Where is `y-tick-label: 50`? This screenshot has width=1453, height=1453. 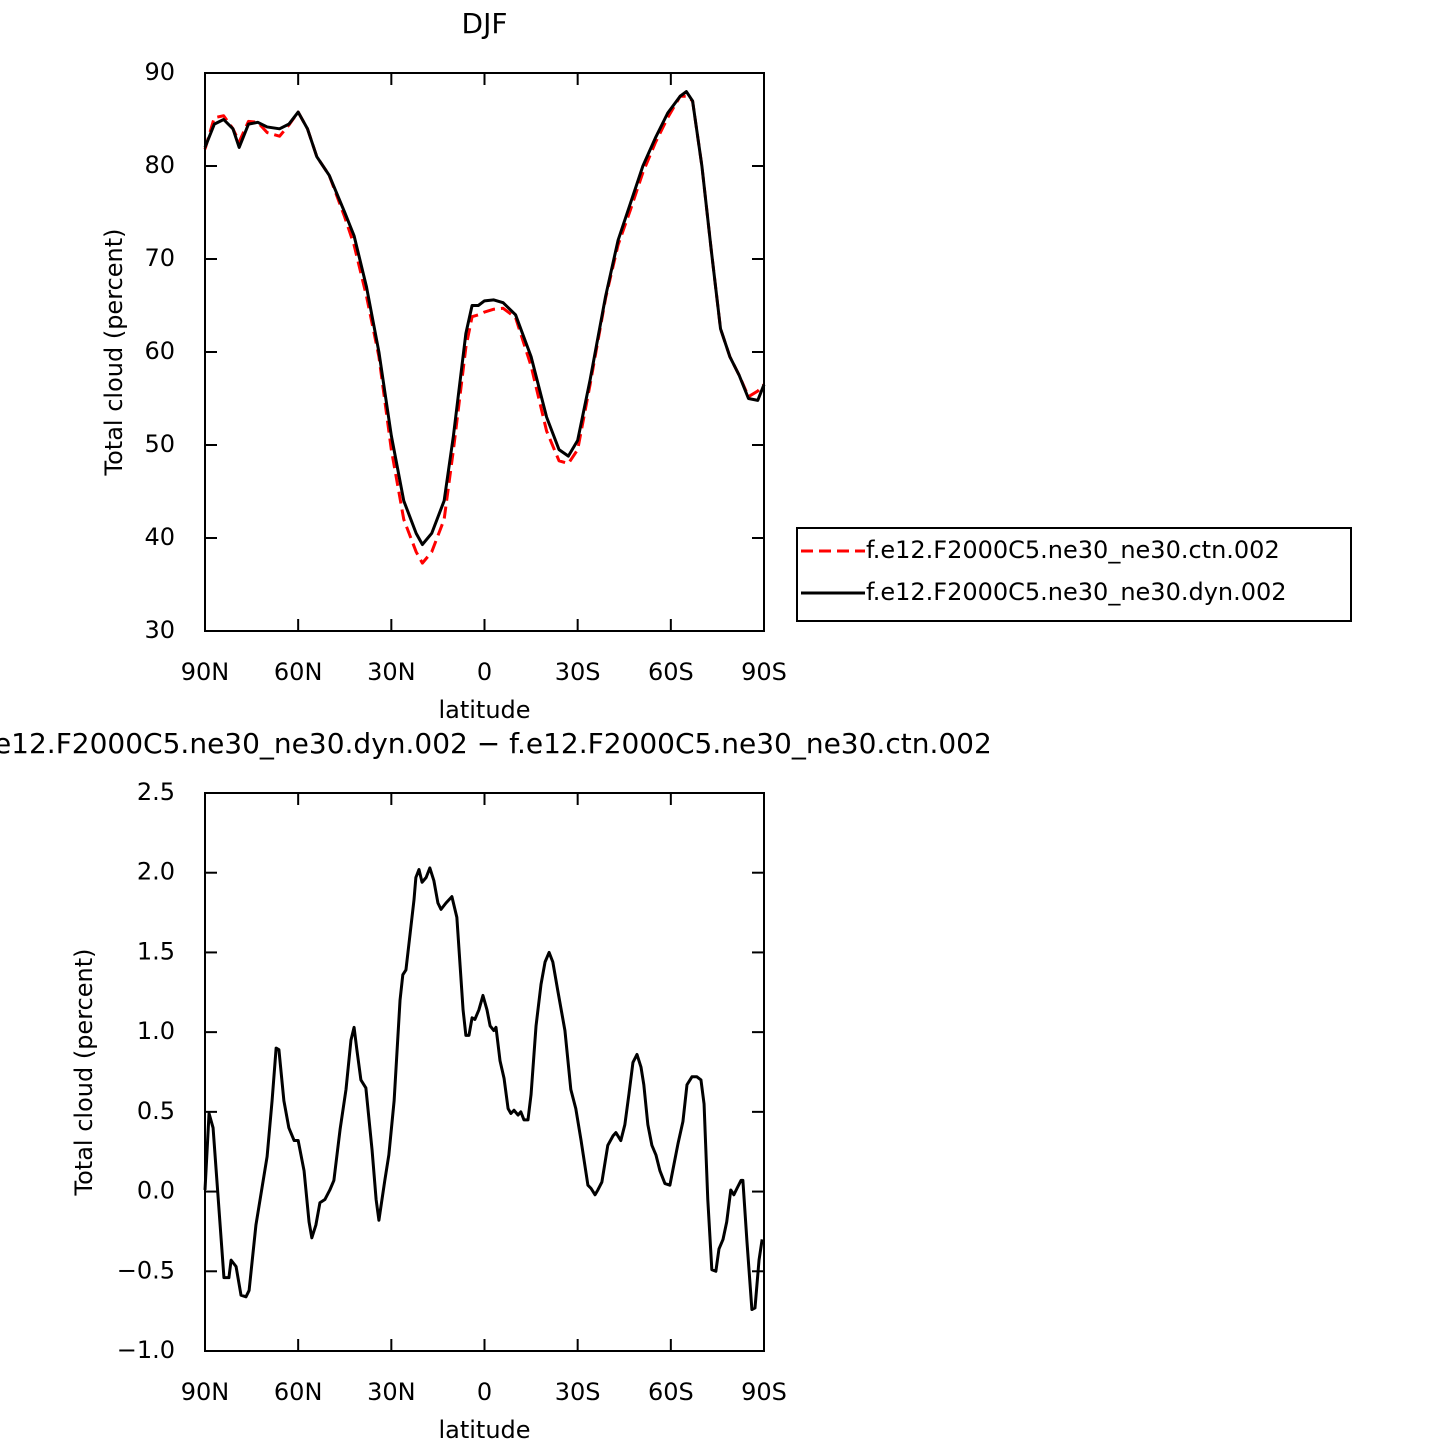 y-tick-label: 50 is located at coordinates (159, 444).